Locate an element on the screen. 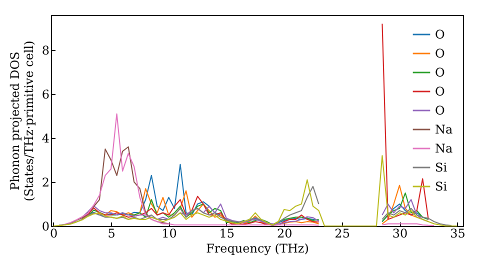 Image resolution: width=500 pixels, height=280 pixels. x-axis-title: Frequency (THz) is located at coordinates (257, 249).